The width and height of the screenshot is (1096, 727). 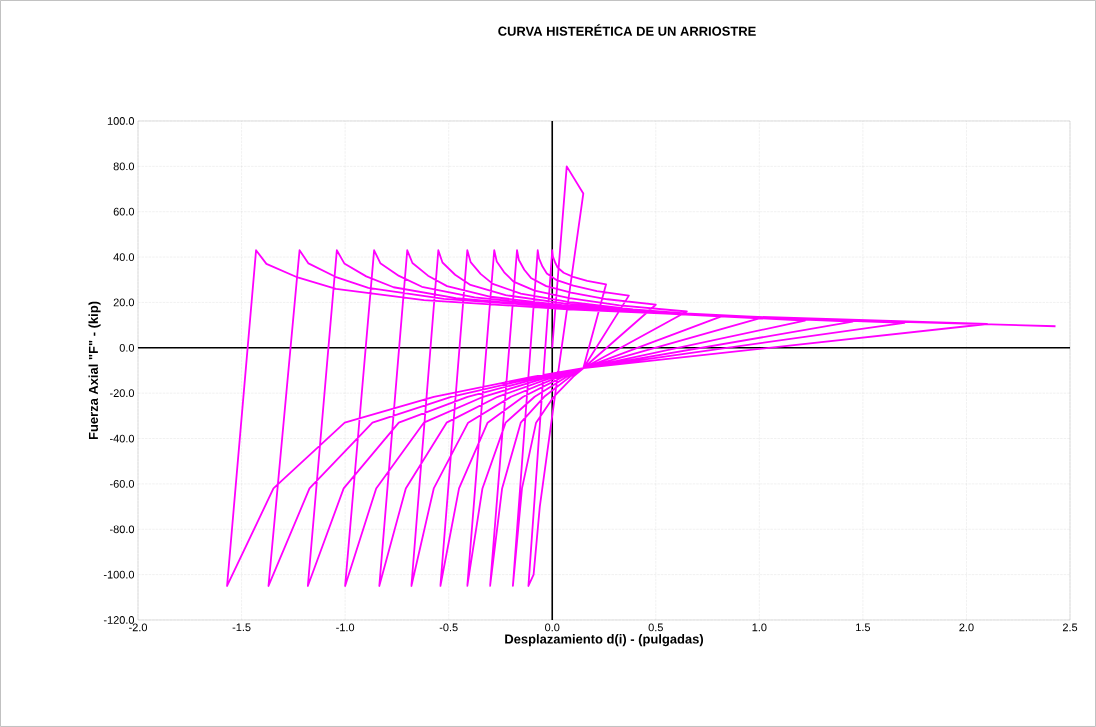 I want to click on x-tick-label: -1.5, so click(x=241, y=627).